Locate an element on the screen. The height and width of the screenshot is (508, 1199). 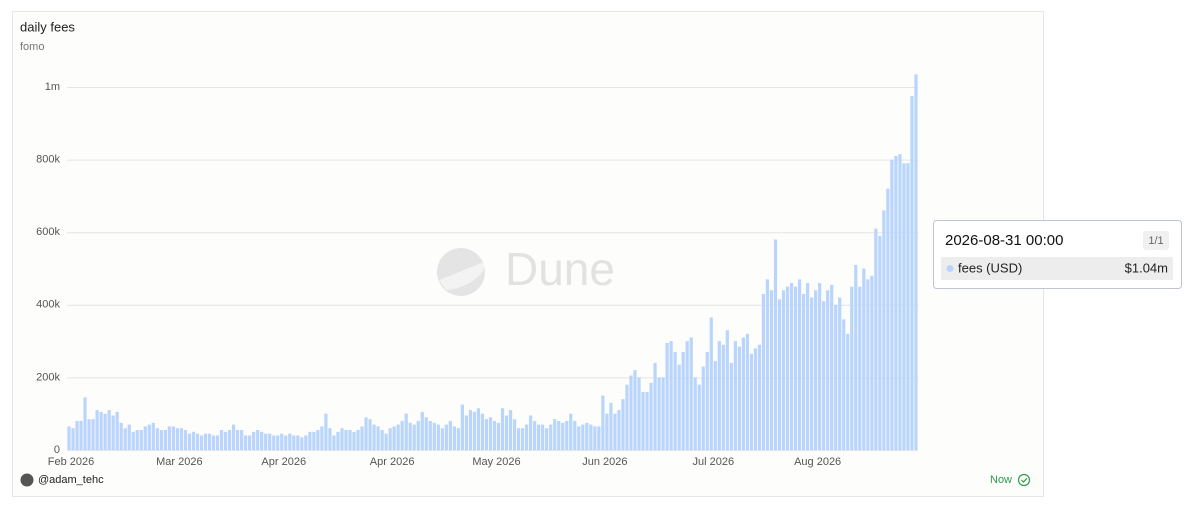
y-tick-label: 800k is located at coordinates (48, 160).